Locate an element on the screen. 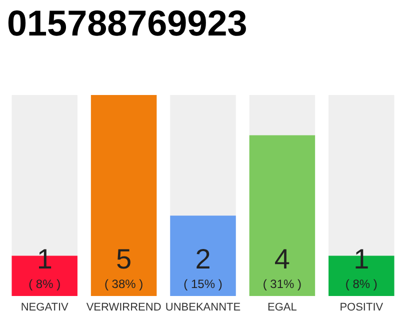 The image size is (410, 320). x-tick-label: NEGATIV is located at coordinates (44, 308).